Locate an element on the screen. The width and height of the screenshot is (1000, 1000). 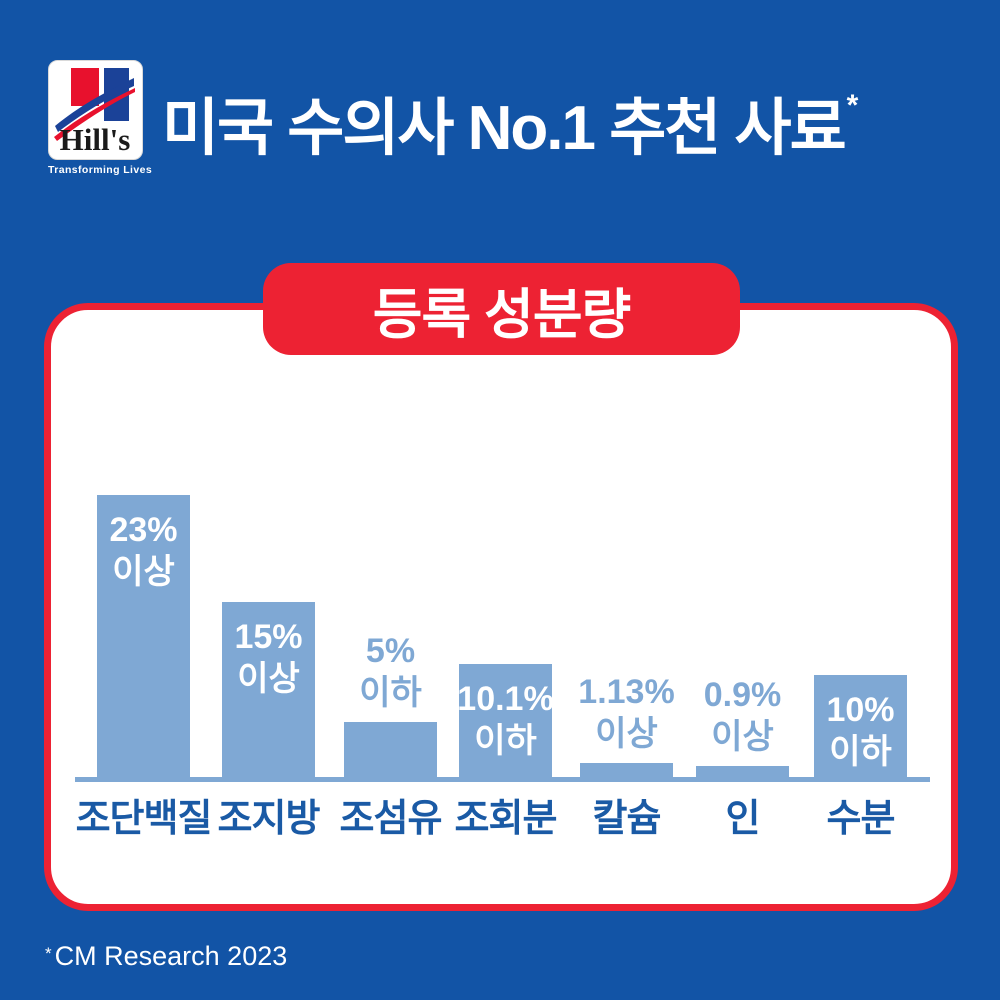
bar-value-line: 0.9% is located at coordinates (742, 695).